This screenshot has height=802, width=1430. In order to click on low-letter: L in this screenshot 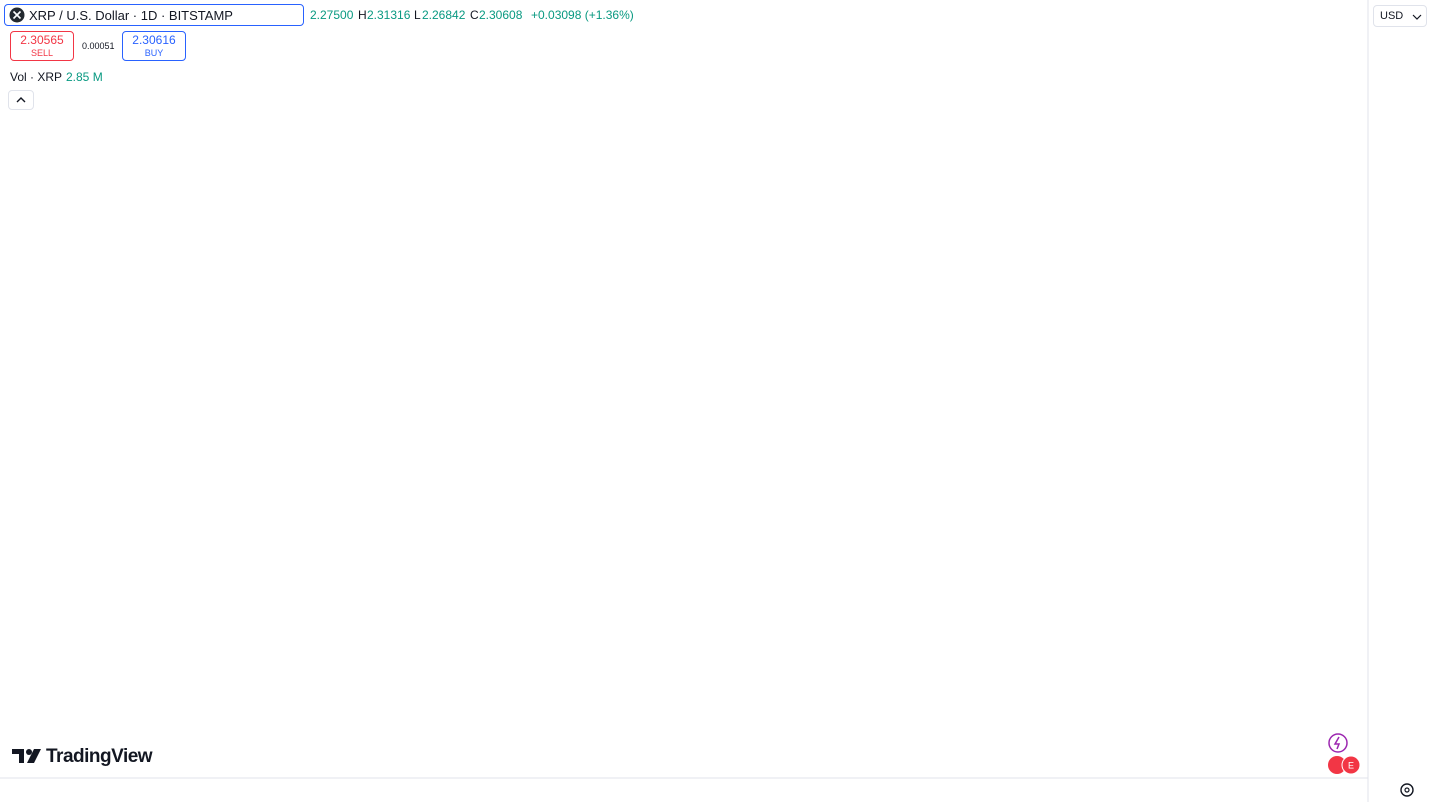, I will do `click(417, 15)`.